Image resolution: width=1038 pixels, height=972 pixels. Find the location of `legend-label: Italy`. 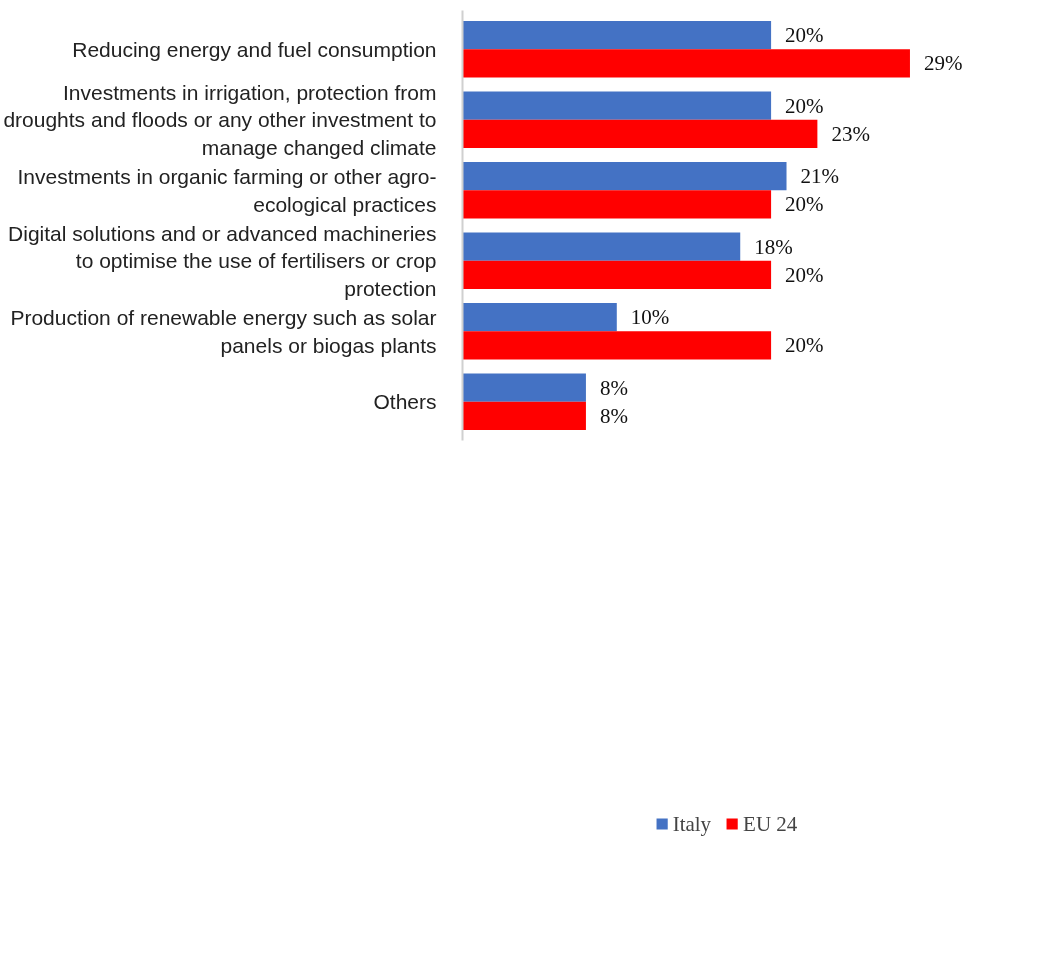

legend-label: Italy is located at coordinates (692, 824).